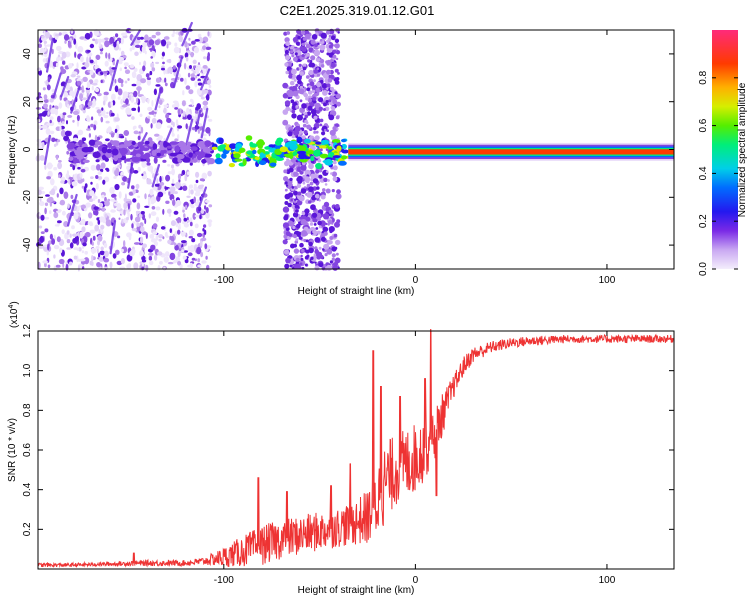 The height and width of the screenshot is (600, 750). Describe the element at coordinates (27, 244) in the screenshot. I see `spectrogram-y-tick-label: -40` at that location.